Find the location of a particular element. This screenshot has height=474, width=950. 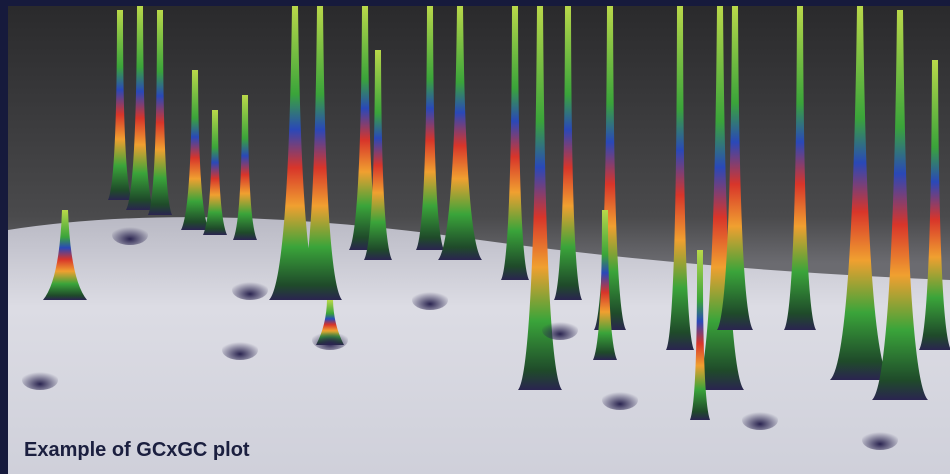

caption: Example of GCxGC plot is located at coordinates (137, 450).